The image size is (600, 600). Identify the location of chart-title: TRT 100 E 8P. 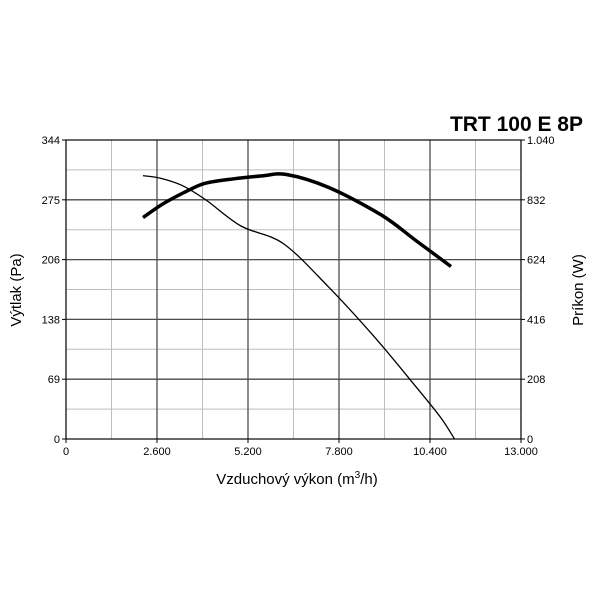
(516, 124).